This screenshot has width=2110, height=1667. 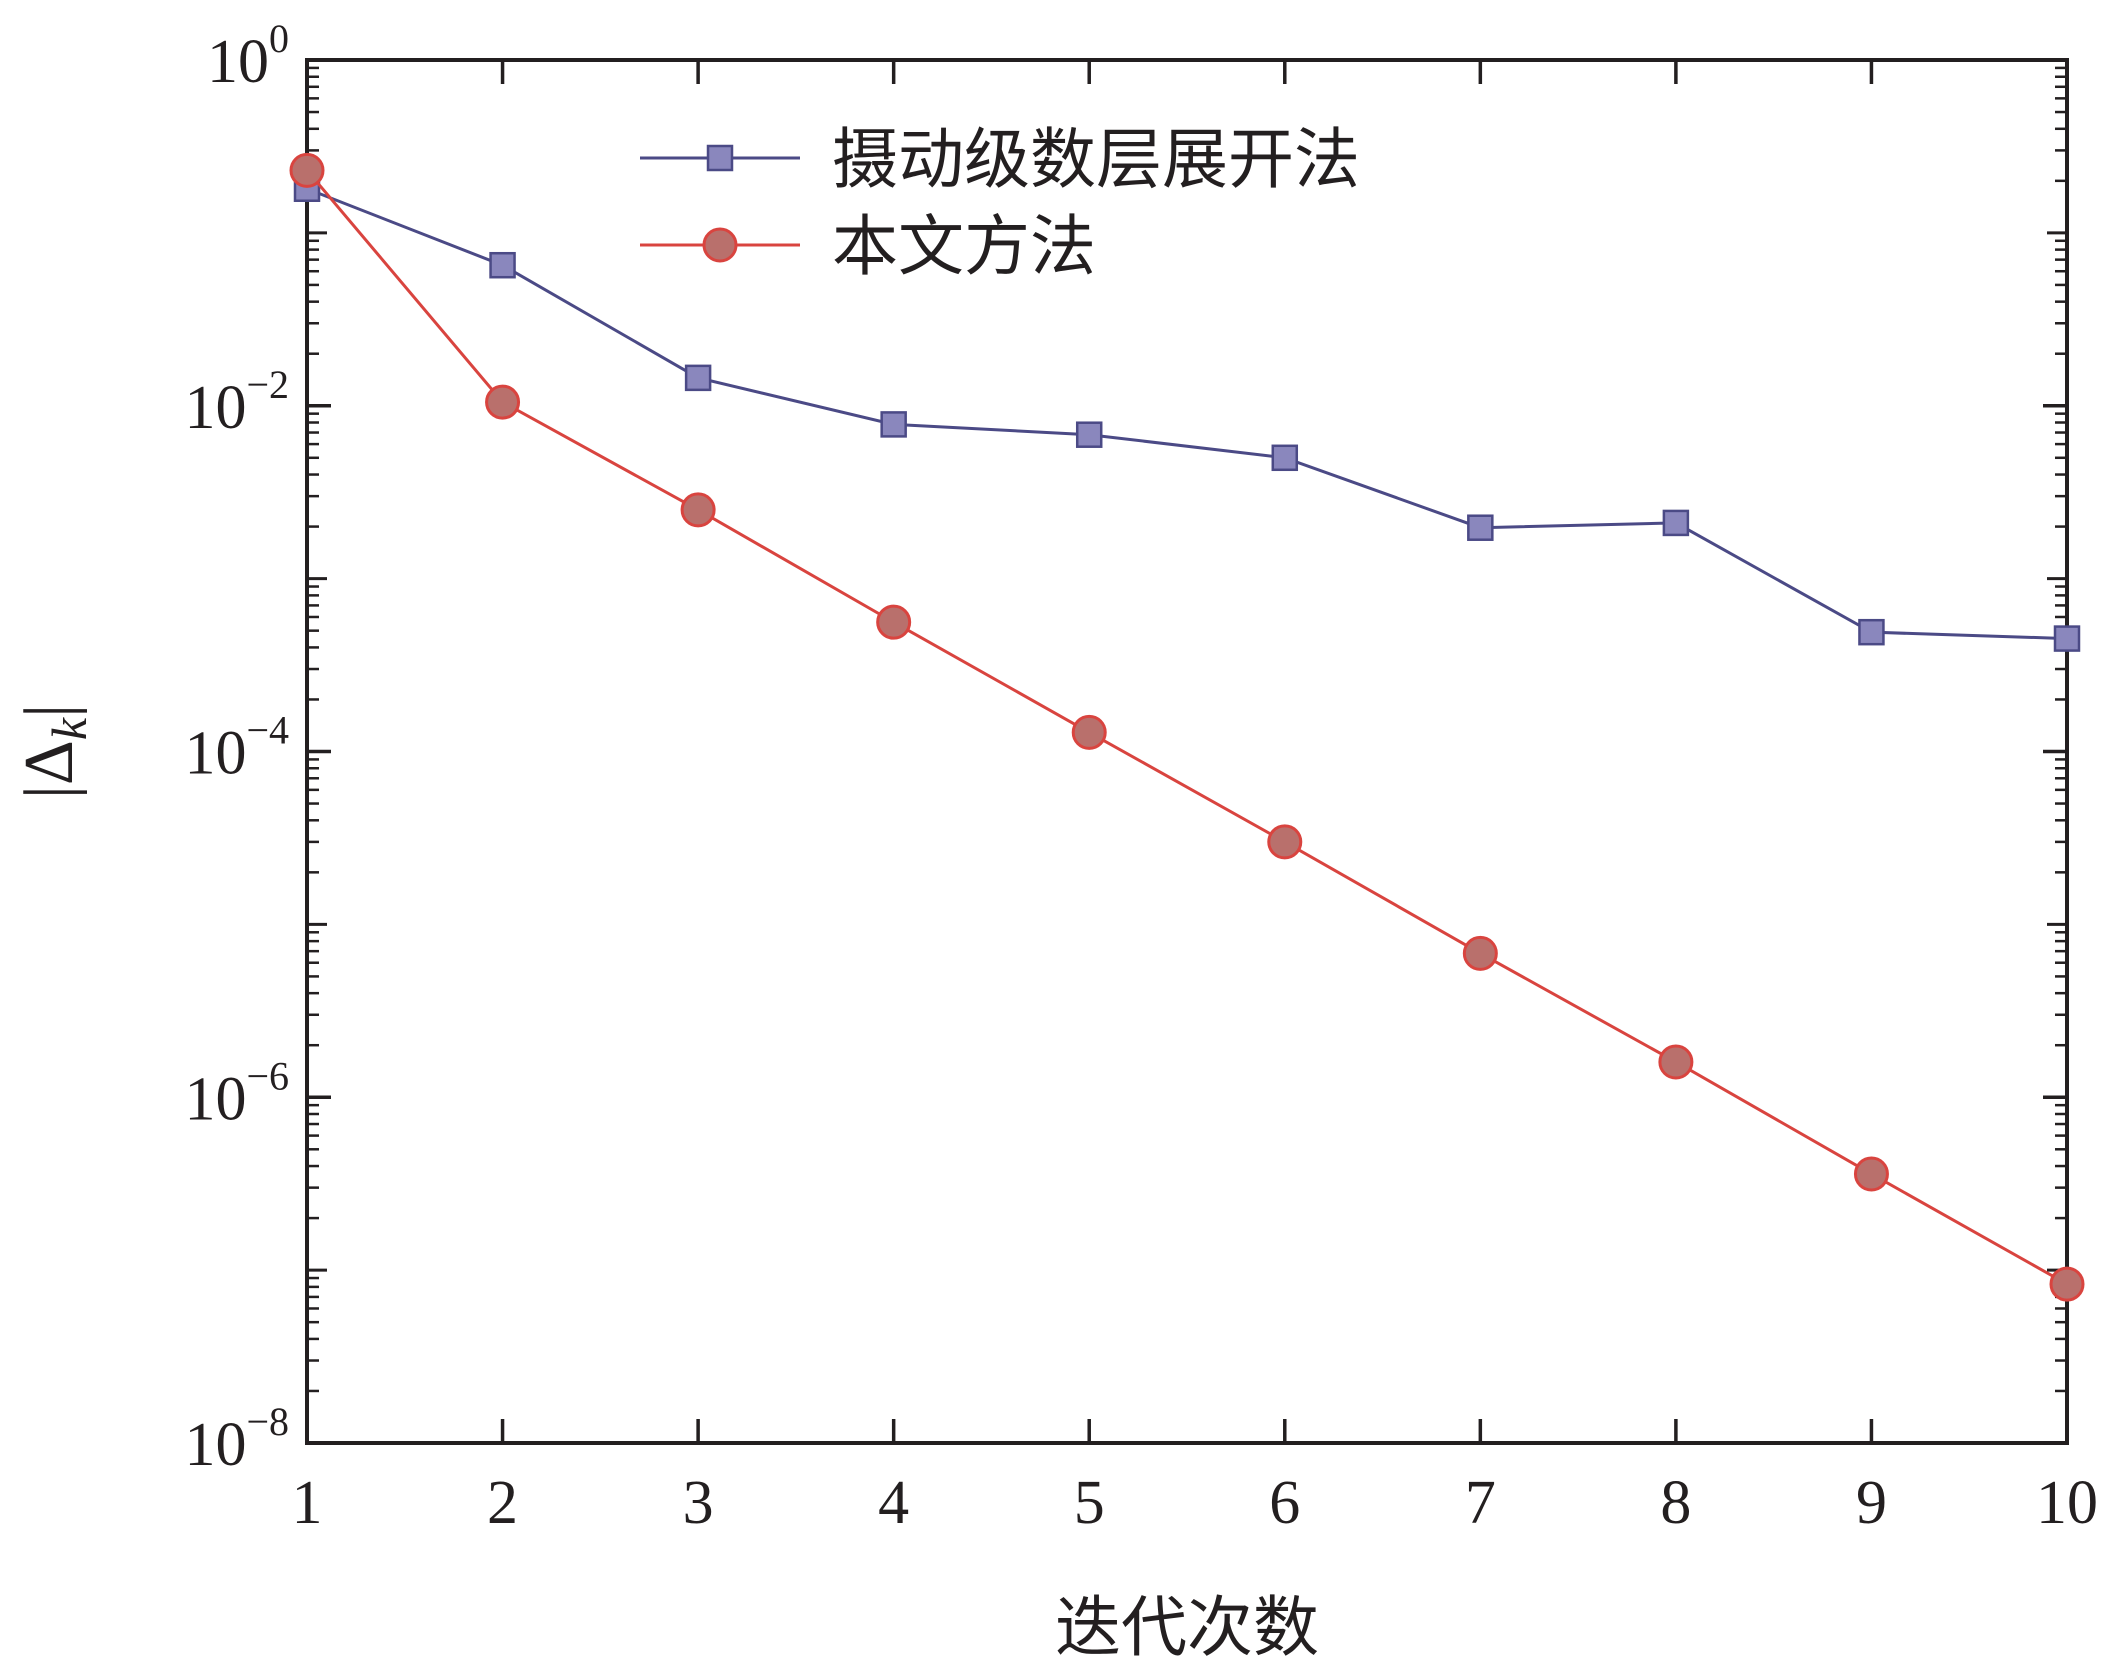 What do you see at coordinates (1096, 159) in the screenshot?
I see `legend-label: 摄动级数层展开法` at bounding box center [1096, 159].